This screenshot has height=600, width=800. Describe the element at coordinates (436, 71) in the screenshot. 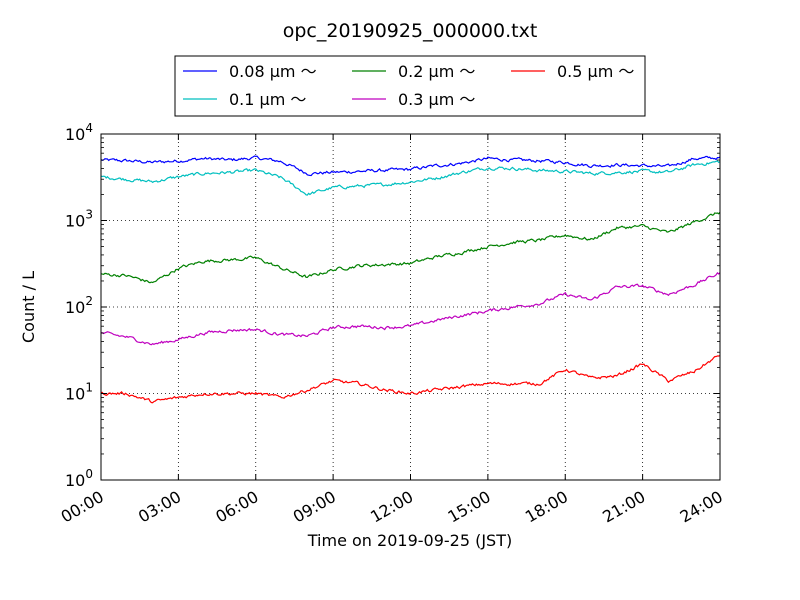

I see `legend-label-2: 0.2 μm ～` at that location.